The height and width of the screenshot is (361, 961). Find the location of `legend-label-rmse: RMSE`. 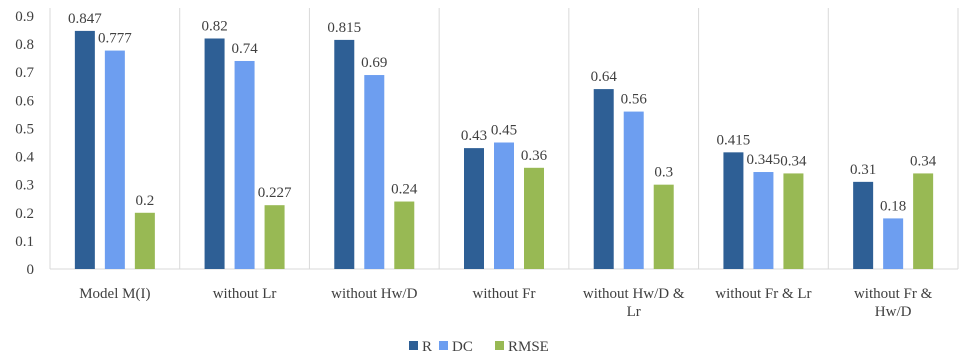

legend-label-rmse: RMSE is located at coordinates (528, 347).